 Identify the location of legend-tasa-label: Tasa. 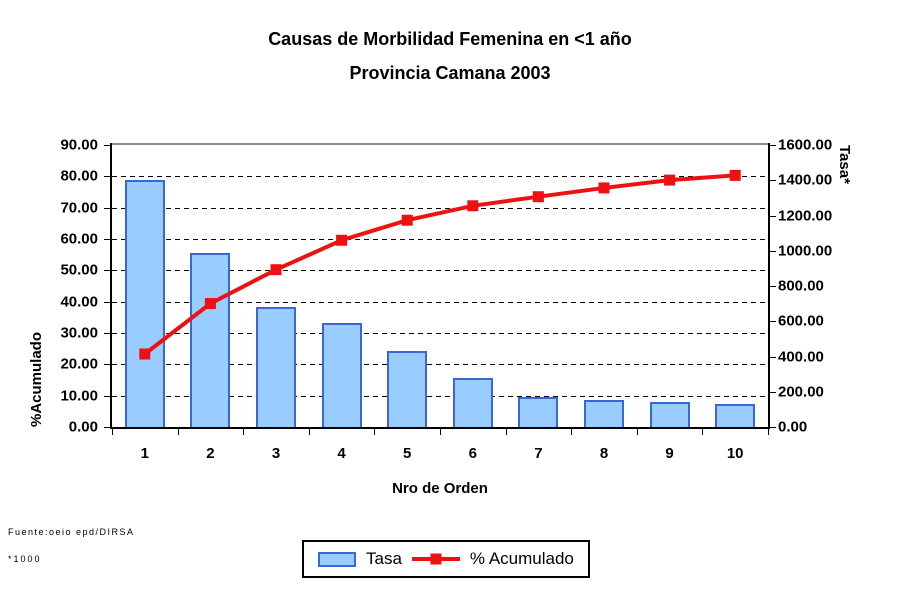
(384, 558).